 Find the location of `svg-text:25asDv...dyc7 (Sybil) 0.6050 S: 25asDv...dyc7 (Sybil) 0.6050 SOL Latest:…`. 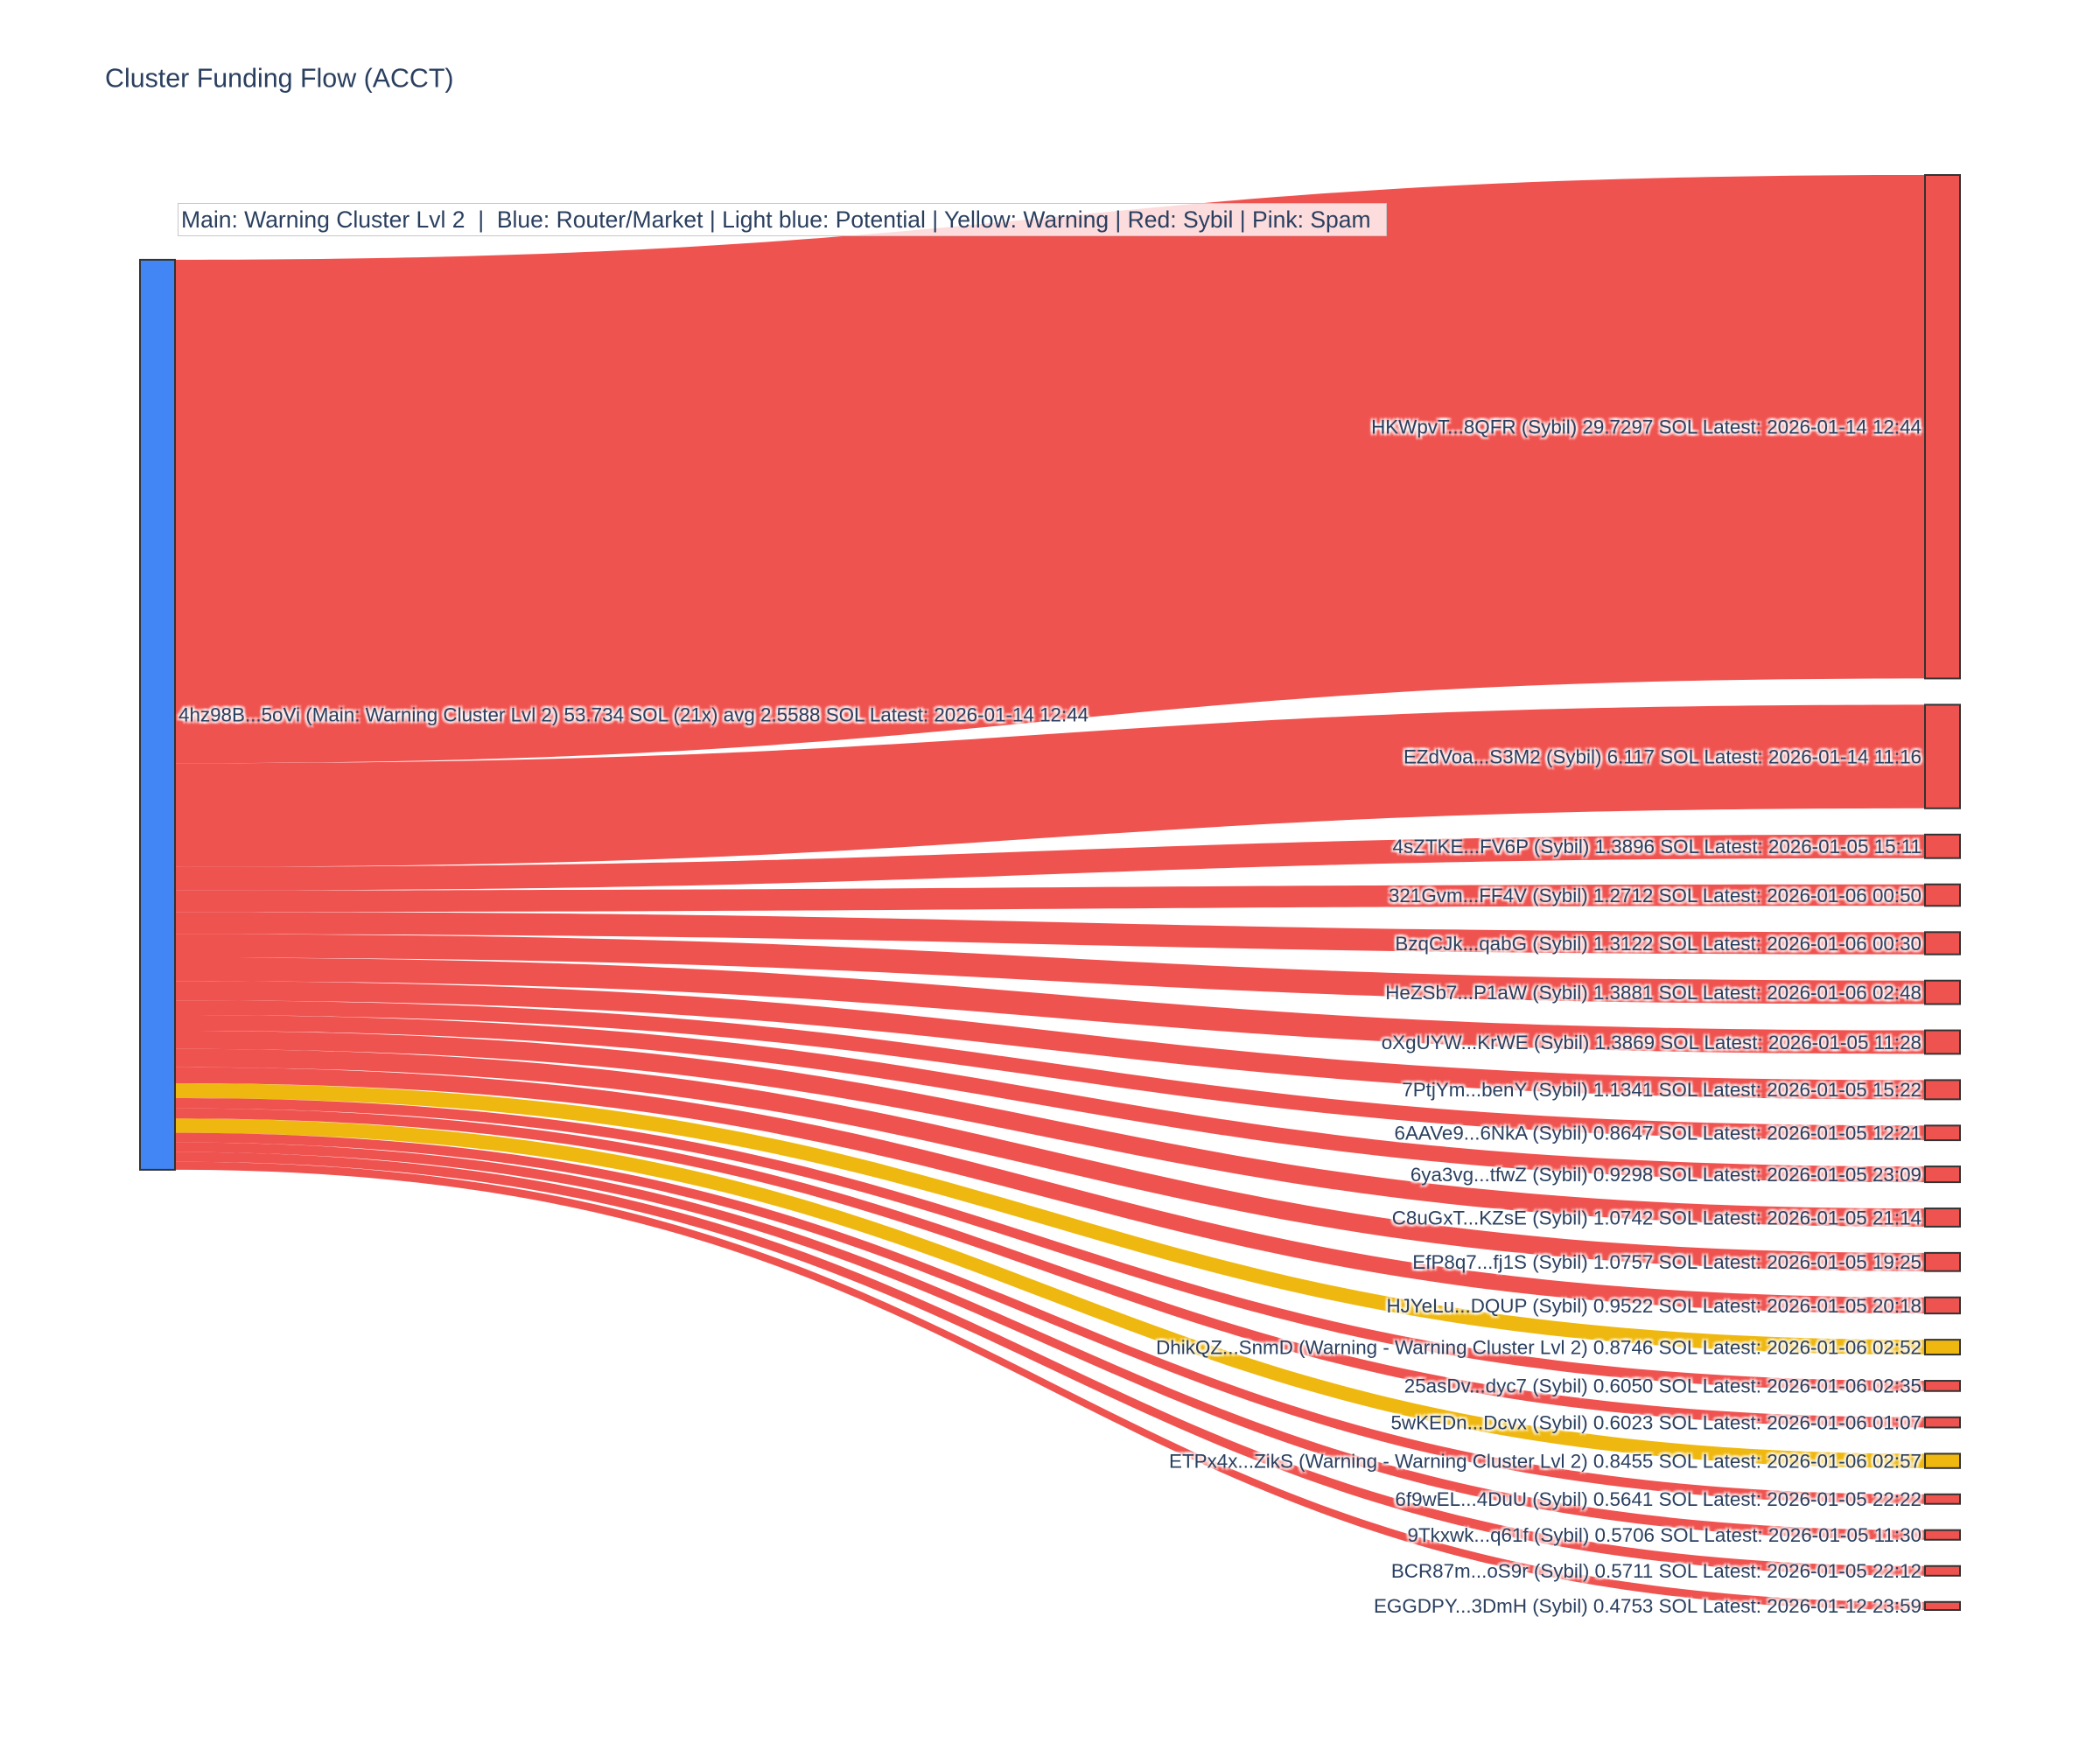

svg-text:25asDv...dyc7 (Sybil) 0.6050 S: 25asDv...dyc7 (Sybil) 0.6050 SOL Latest:… is located at coordinates (1663, 1386).